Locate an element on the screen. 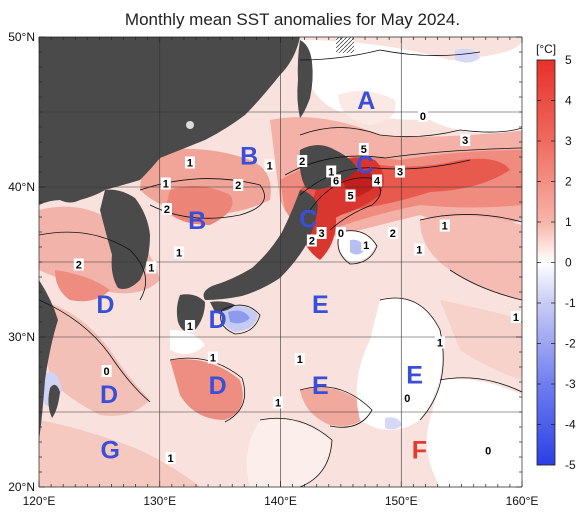 This screenshot has height=512, width=585. region-label: C is located at coordinates (308, 220).